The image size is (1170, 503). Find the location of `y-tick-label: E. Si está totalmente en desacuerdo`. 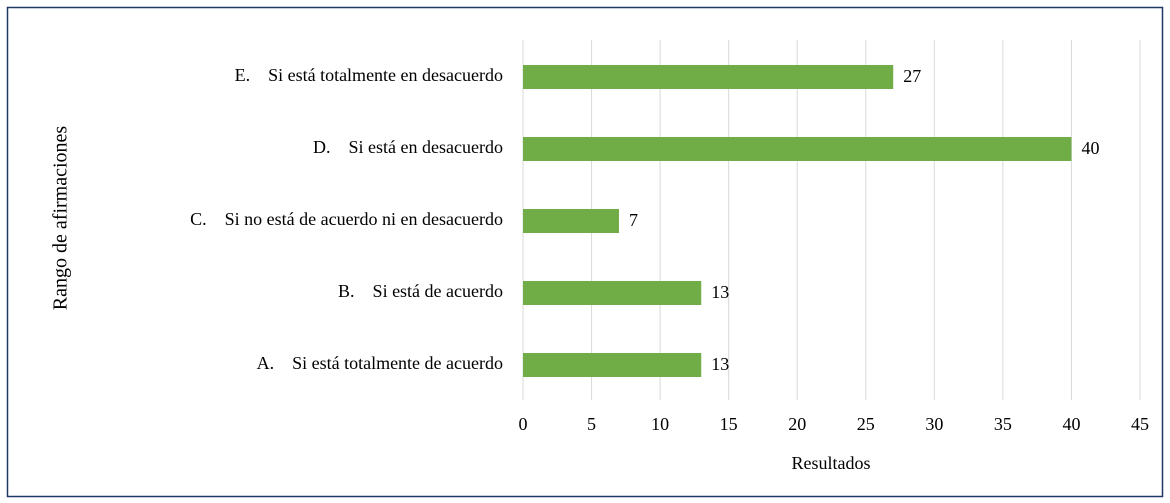

y-tick-label: E. Si está totalmente en desacuerdo is located at coordinates (369, 75).